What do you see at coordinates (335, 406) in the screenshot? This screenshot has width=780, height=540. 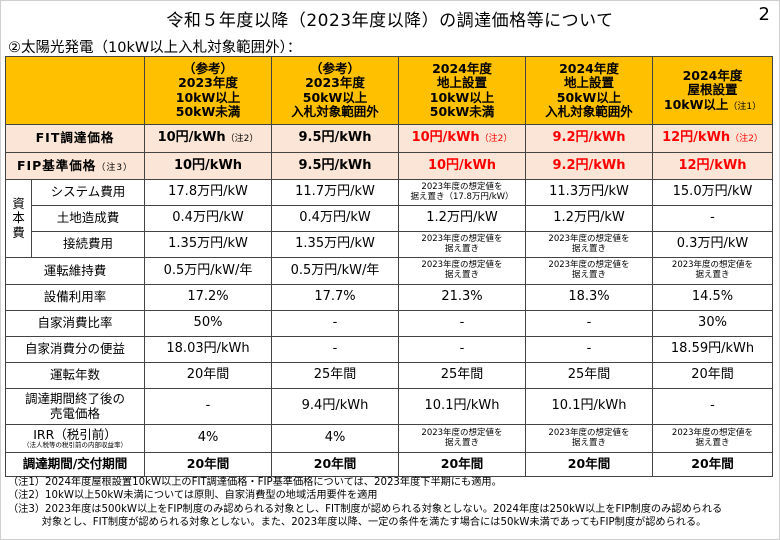 I see `post-period-price-cell: 9.4円/kWh` at bounding box center [335, 406].